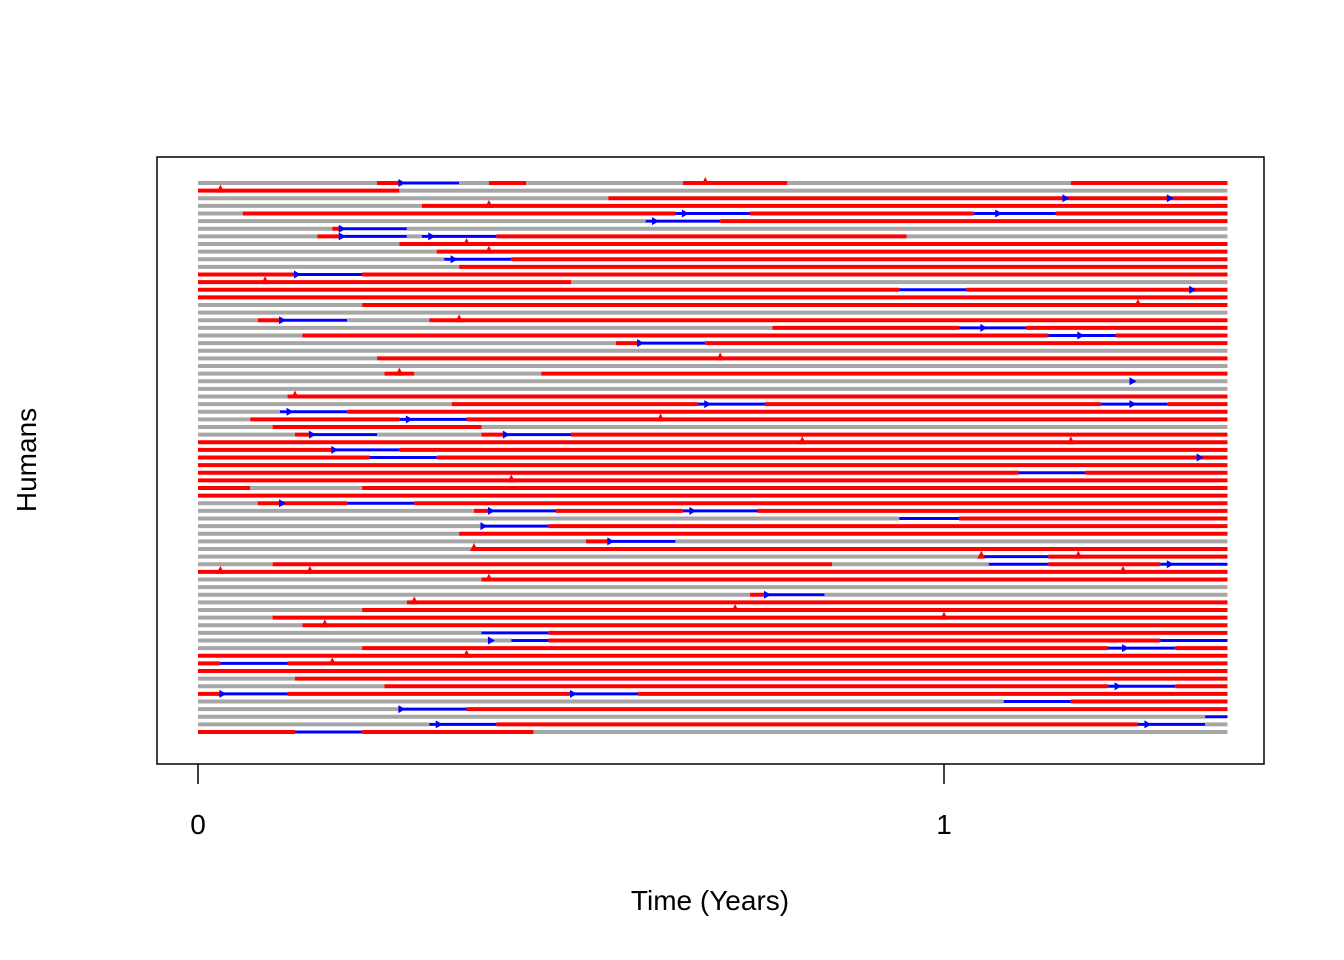  What do you see at coordinates (26, 460) in the screenshot?
I see `y-axis-label: Humans` at bounding box center [26, 460].